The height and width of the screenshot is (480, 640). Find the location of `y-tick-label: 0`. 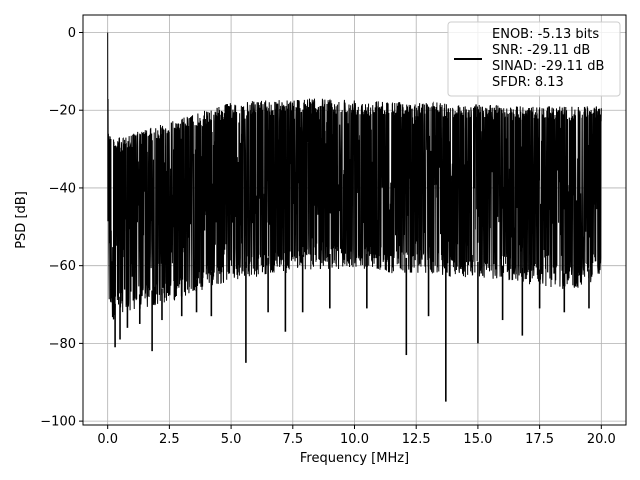

y-tick-label: 0 is located at coordinates (72, 33).